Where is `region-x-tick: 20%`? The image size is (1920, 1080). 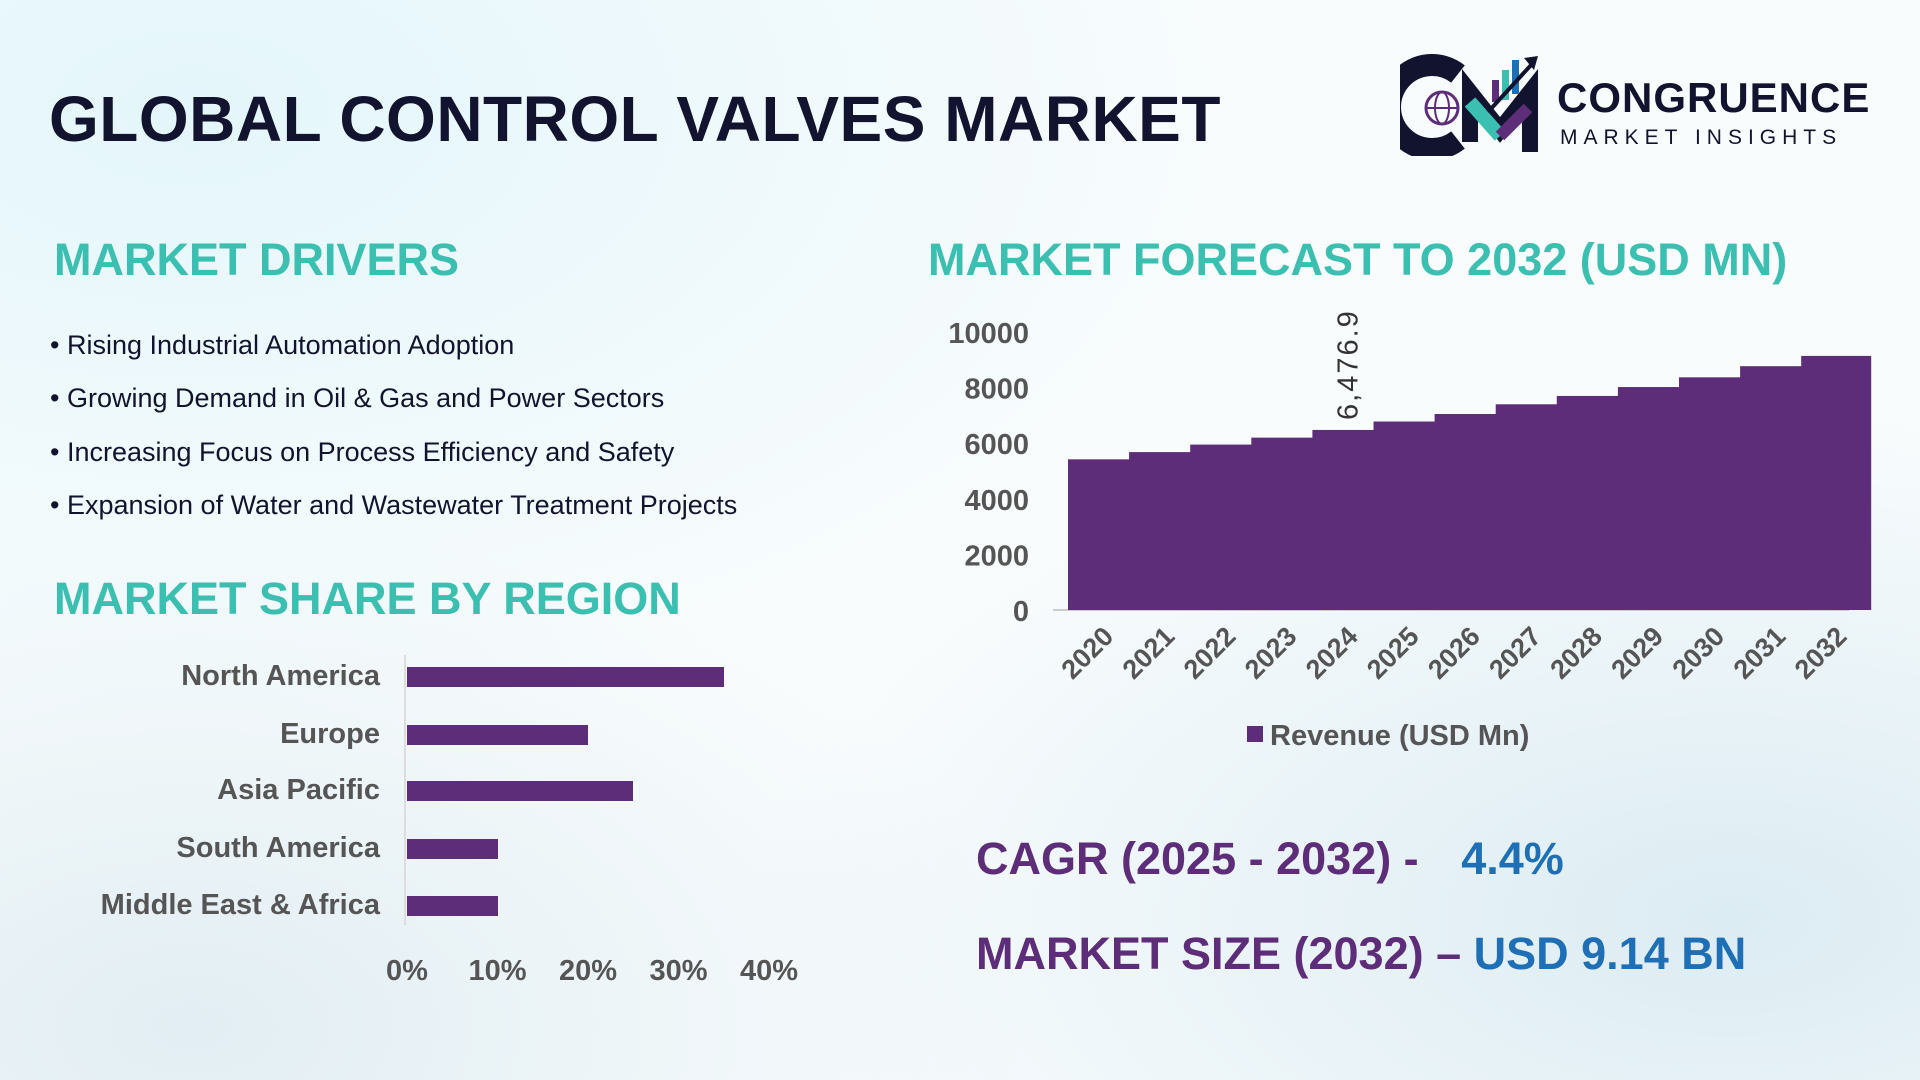 region-x-tick: 20% is located at coordinates (588, 971).